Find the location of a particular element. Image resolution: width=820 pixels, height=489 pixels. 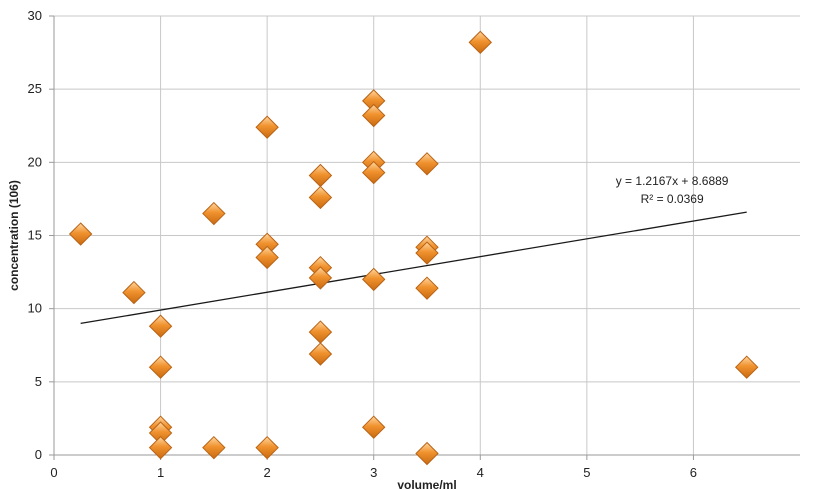

x-tick-label: 0 is located at coordinates (53, 472).